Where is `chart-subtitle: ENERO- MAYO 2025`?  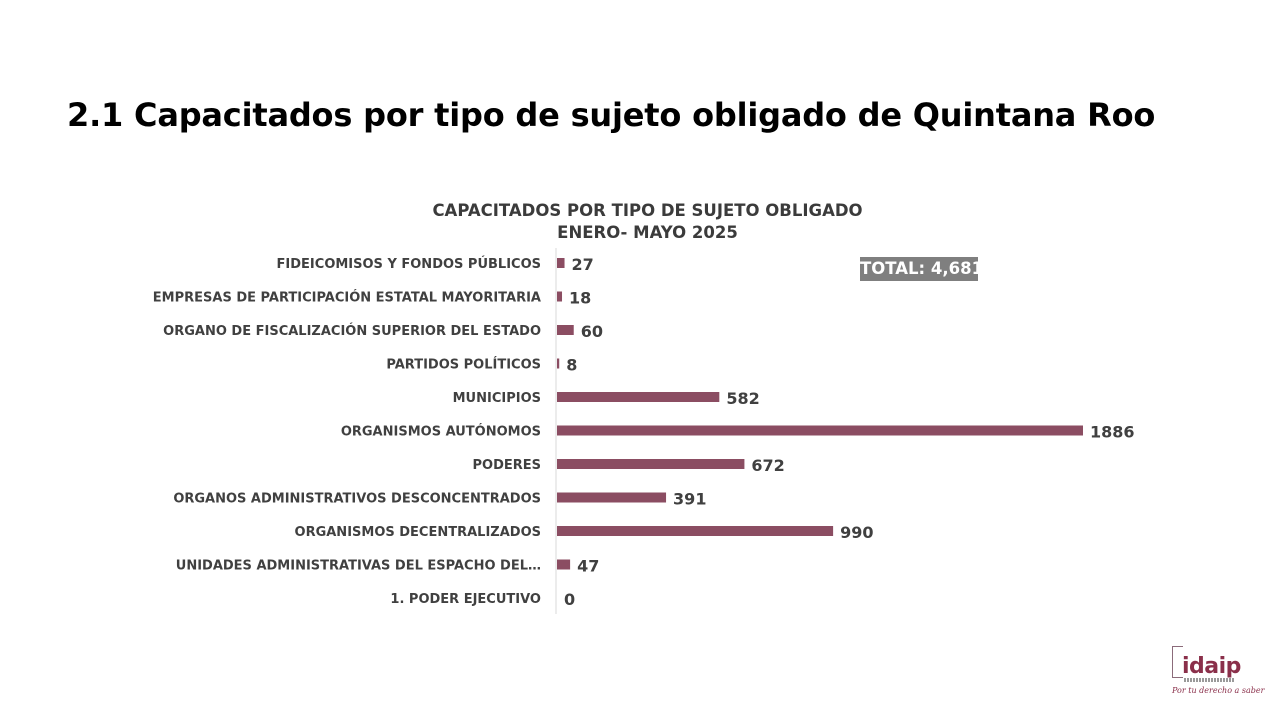 chart-subtitle: ENERO- MAYO 2025 is located at coordinates (647, 232).